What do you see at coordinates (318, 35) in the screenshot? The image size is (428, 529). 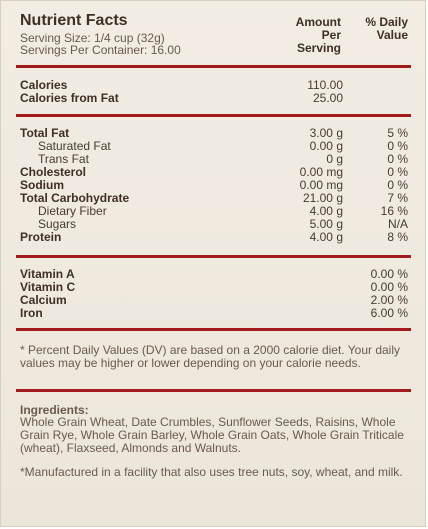 I see `amount-column-header: Amount Per Serving` at bounding box center [318, 35].